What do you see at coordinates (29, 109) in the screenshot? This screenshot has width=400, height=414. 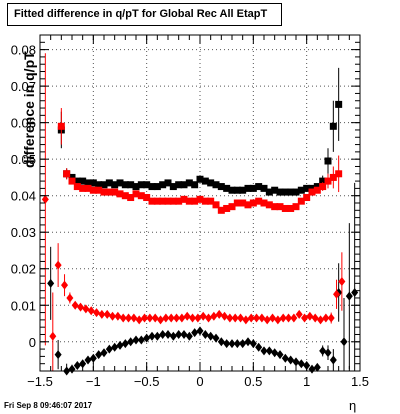 I see `y-axis-label: difference in q/pT` at bounding box center [29, 109].